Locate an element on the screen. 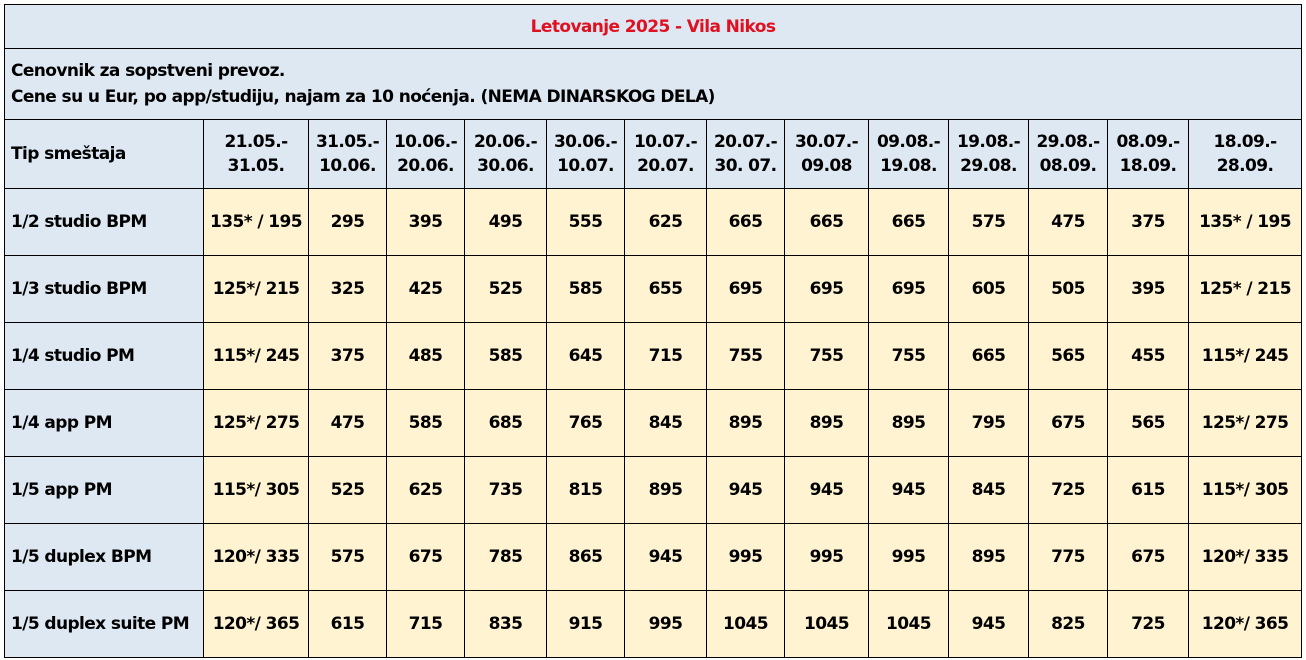  price-cell: 555 is located at coordinates (585, 222).